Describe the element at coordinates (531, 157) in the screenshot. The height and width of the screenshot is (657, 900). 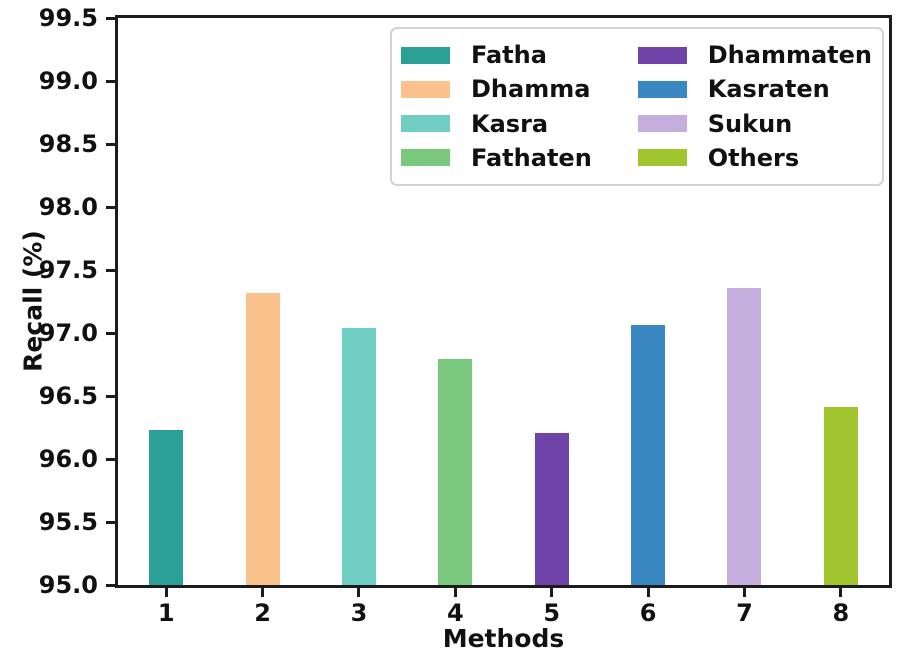
I see `legend-label: Fathaten` at that location.